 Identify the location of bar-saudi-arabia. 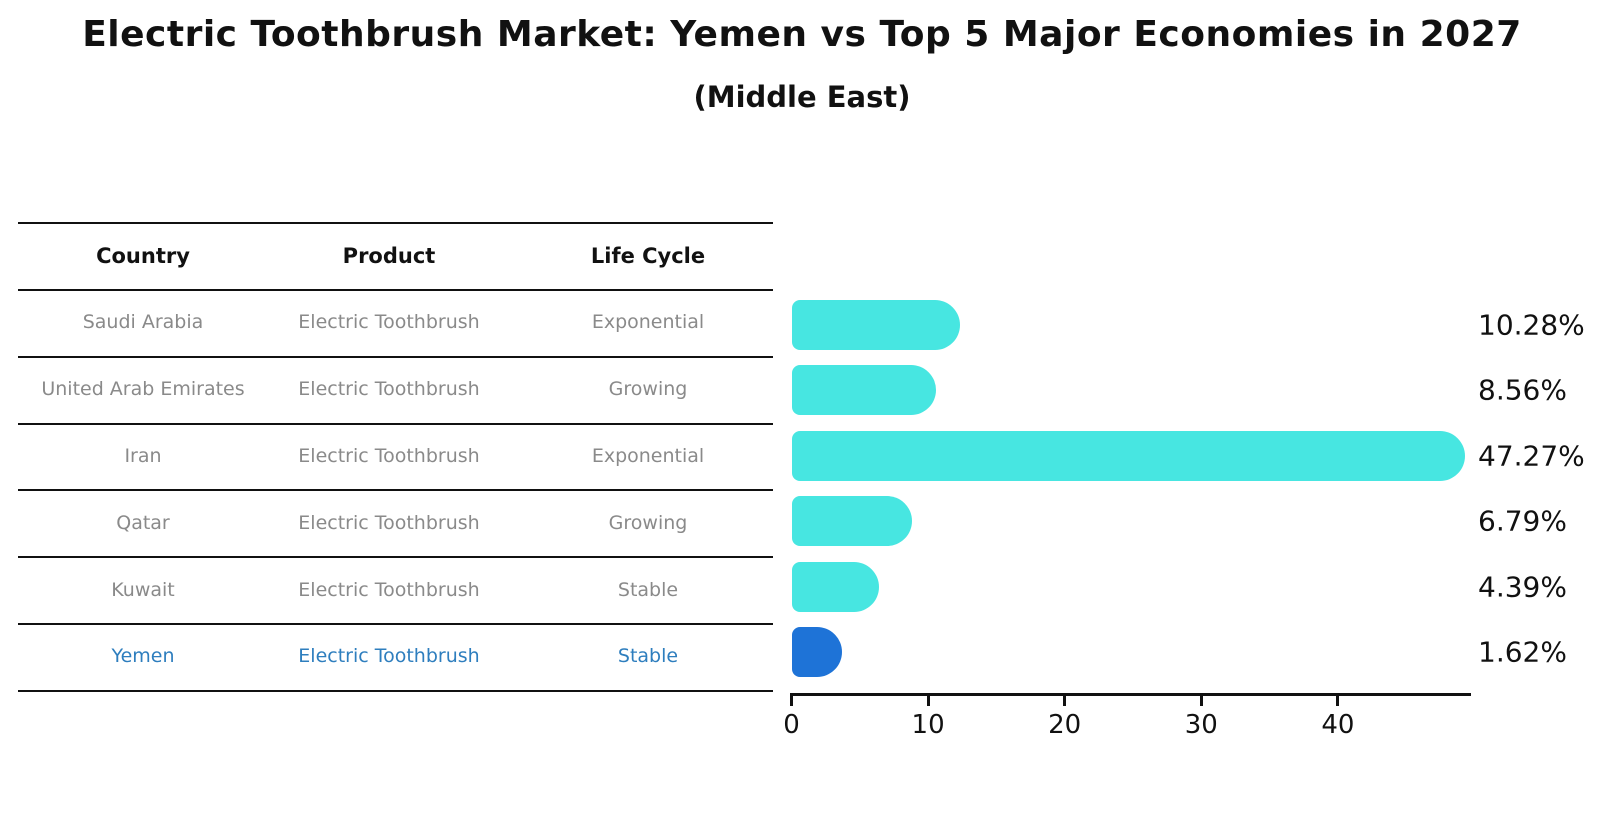
(875, 325).